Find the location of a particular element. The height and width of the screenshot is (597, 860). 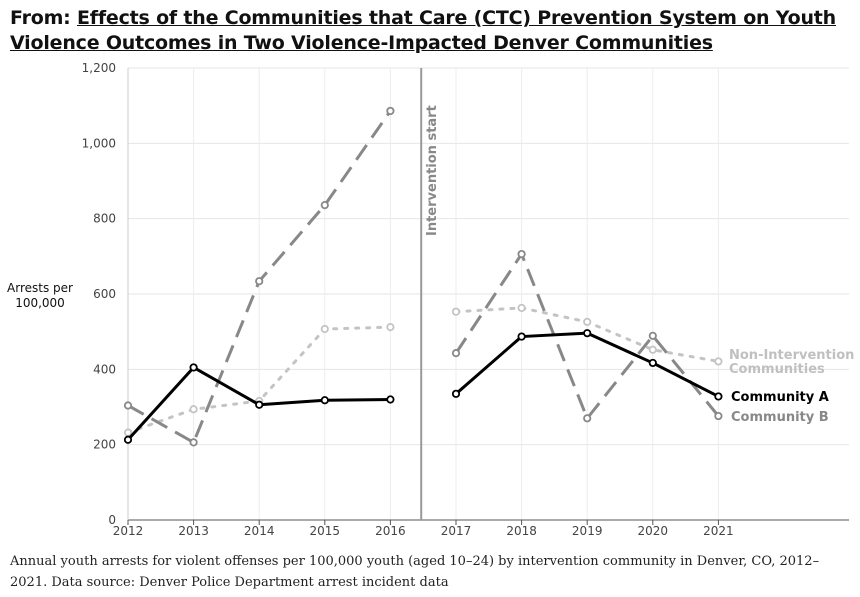

non-intervention-communities-label: Communities is located at coordinates (777, 369).